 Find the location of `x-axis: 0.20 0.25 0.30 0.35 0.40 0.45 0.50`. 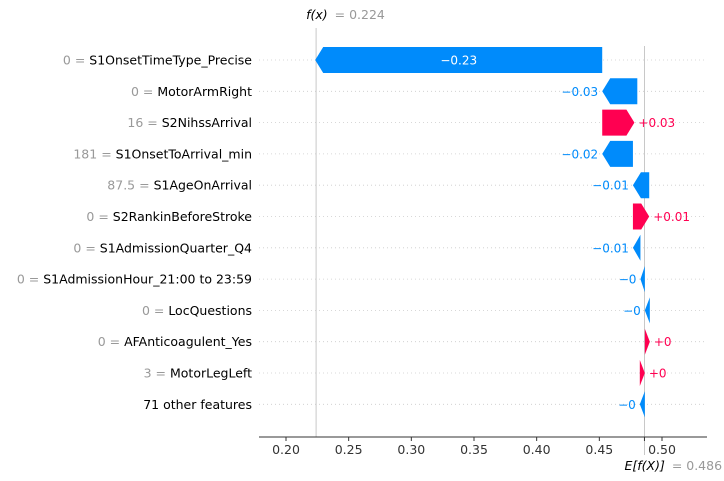

x-axis: 0.20 0.25 0.30 0.35 0.40 0.45 0.50 is located at coordinates (483, 446).